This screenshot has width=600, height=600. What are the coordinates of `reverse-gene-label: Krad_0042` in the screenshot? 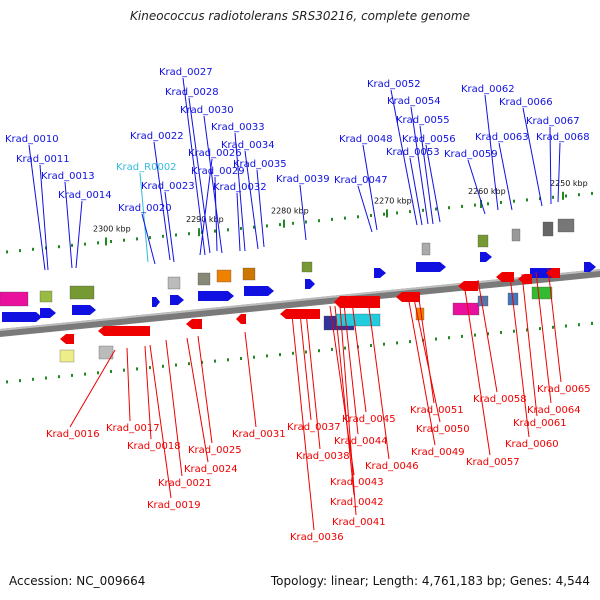 It's located at (357, 502).